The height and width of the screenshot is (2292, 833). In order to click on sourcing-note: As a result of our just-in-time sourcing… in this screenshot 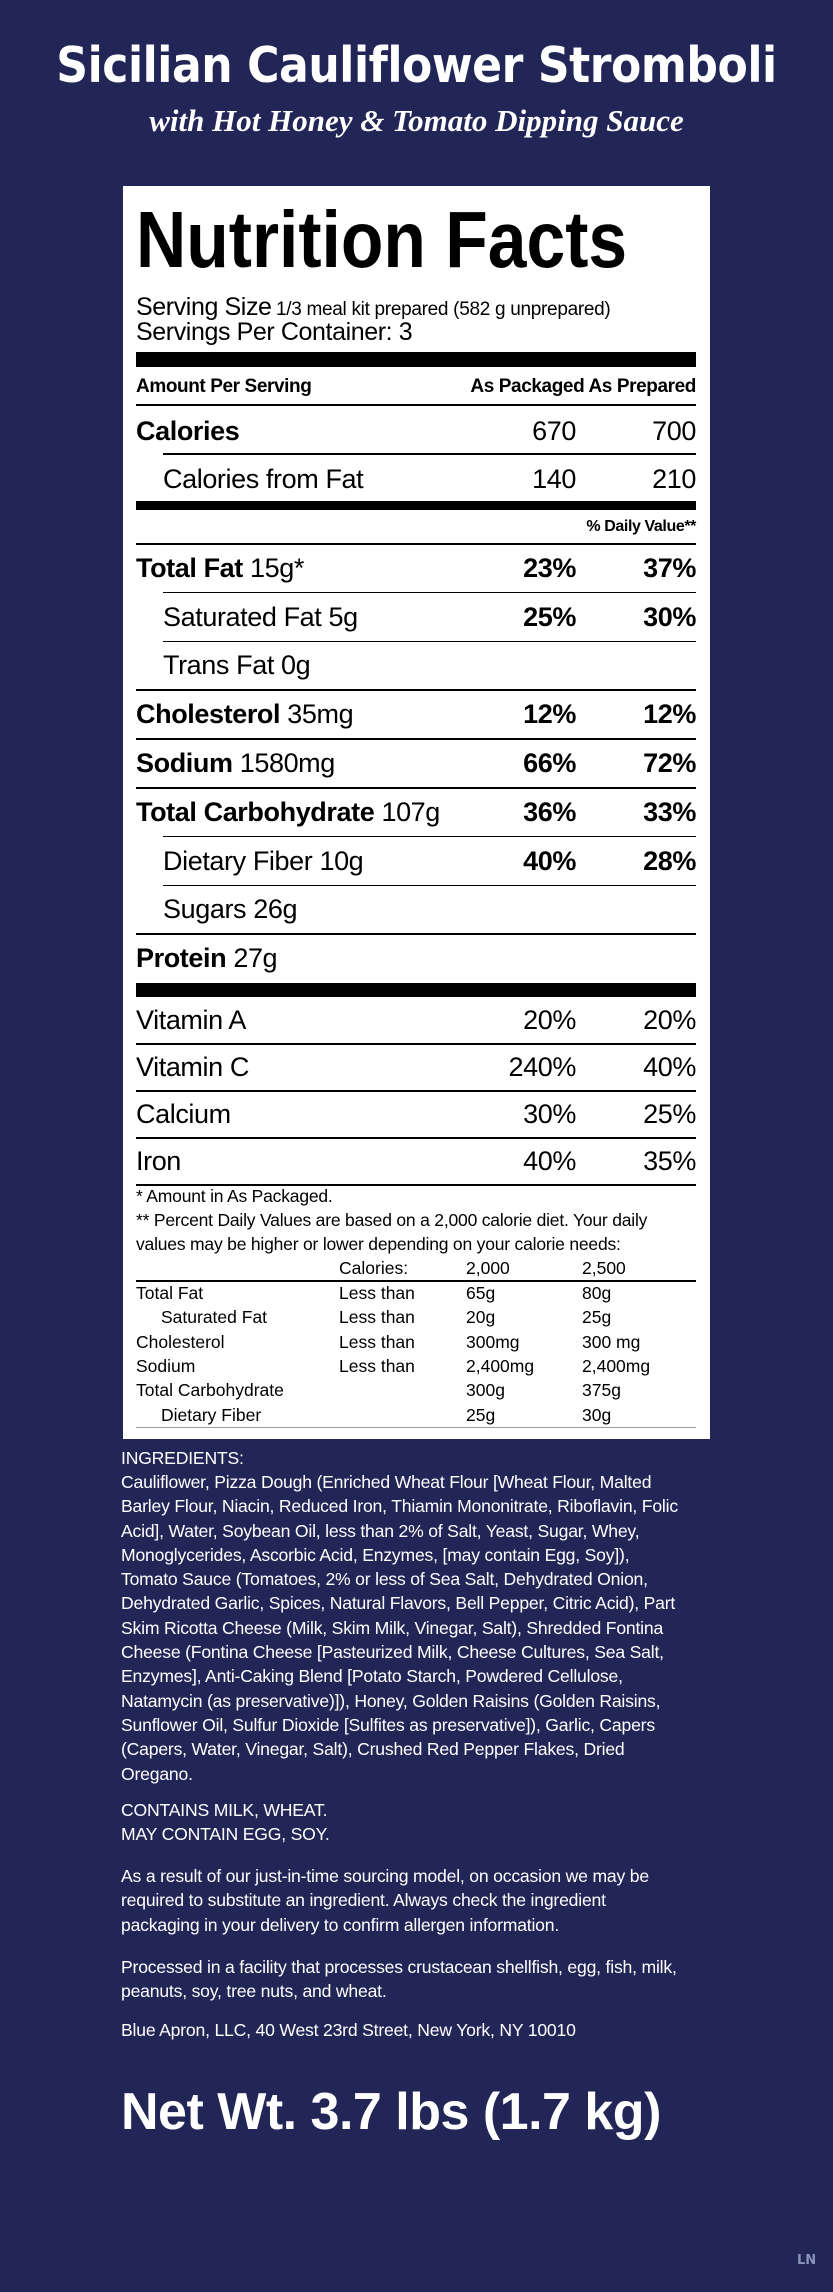, I will do `click(421, 1900)`.